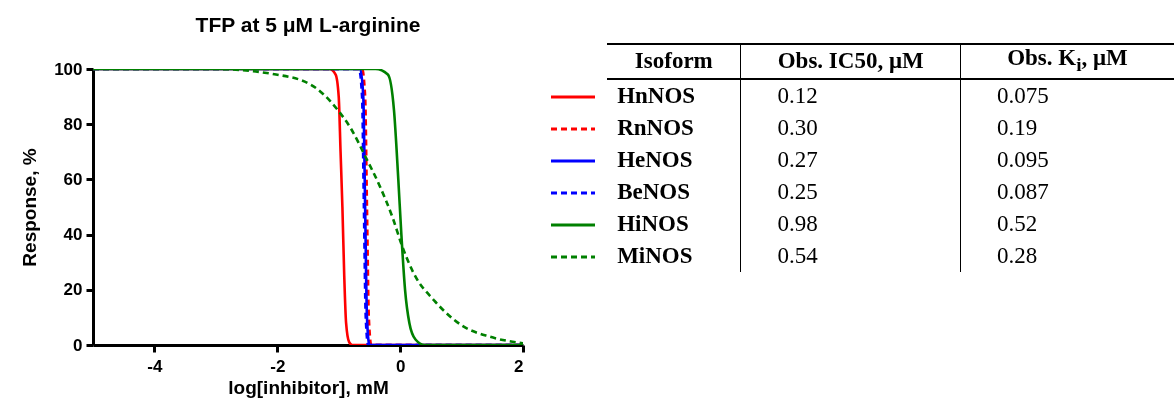 This screenshot has height=410, width=1174. What do you see at coordinates (850, 159) in the screenshot?
I see `text: 0.27` at bounding box center [850, 159].